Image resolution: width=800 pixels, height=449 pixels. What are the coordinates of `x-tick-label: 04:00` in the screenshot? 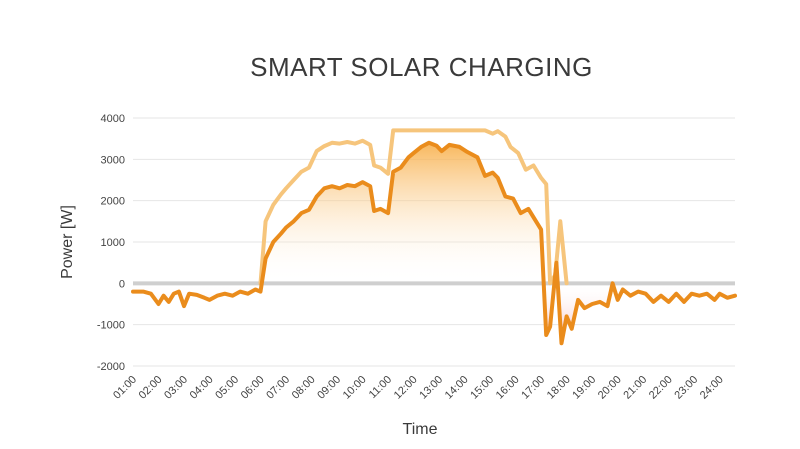 It's located at (202, 388).